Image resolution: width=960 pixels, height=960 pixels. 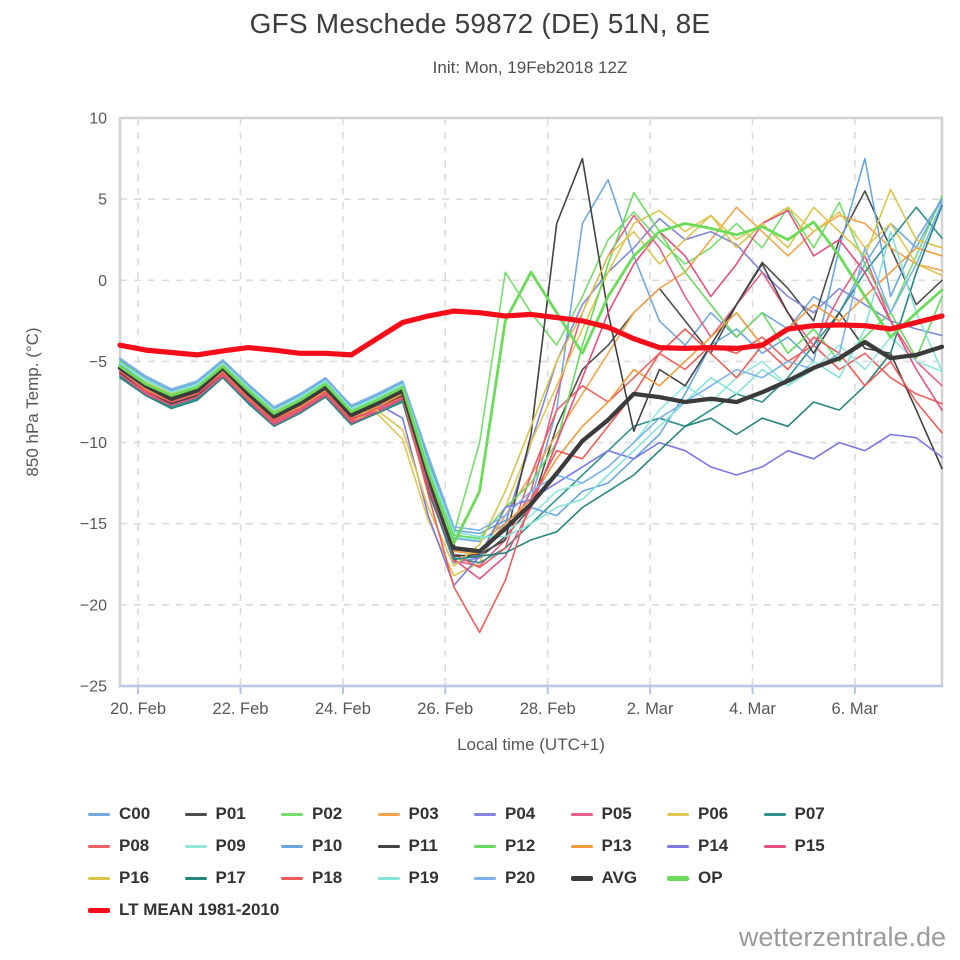 I want to click on y-tick-label: −25, so click(x=93, y=687).